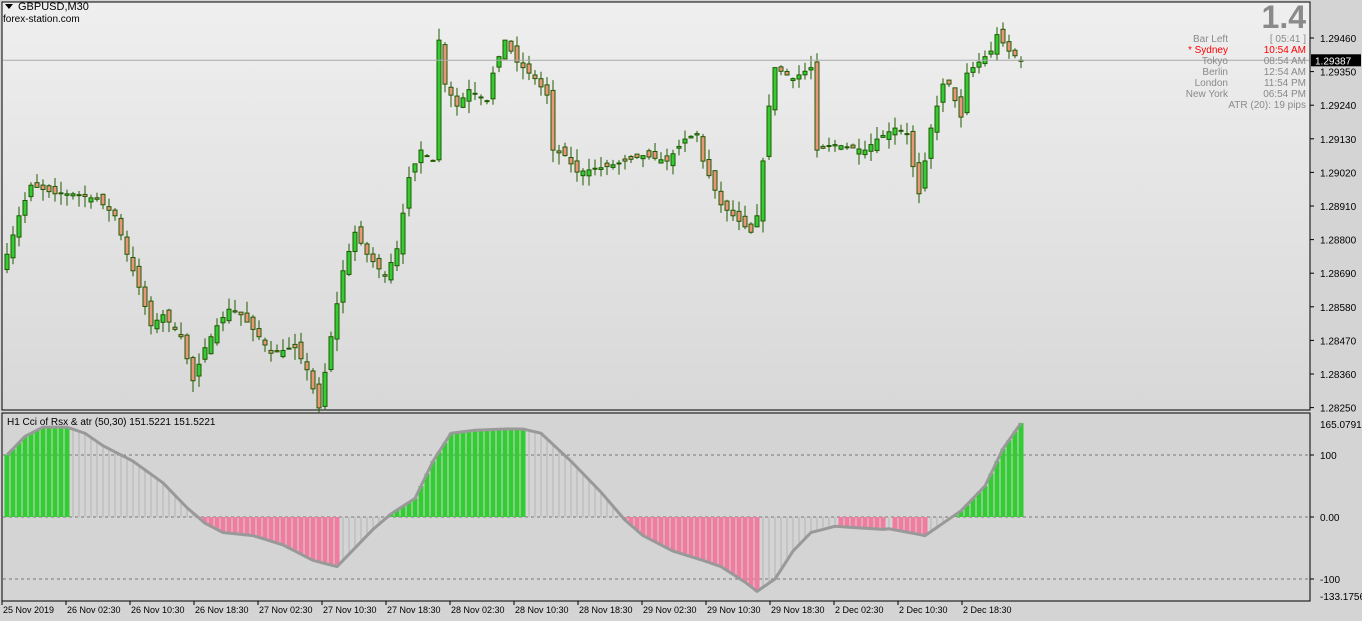 The height and width of the screenshot is (621, 1362). What do you see at coordinates (1338, 375) in the screenshot?
I see `price-tick-label: 1.28360` at bounding box center [1338, 375].